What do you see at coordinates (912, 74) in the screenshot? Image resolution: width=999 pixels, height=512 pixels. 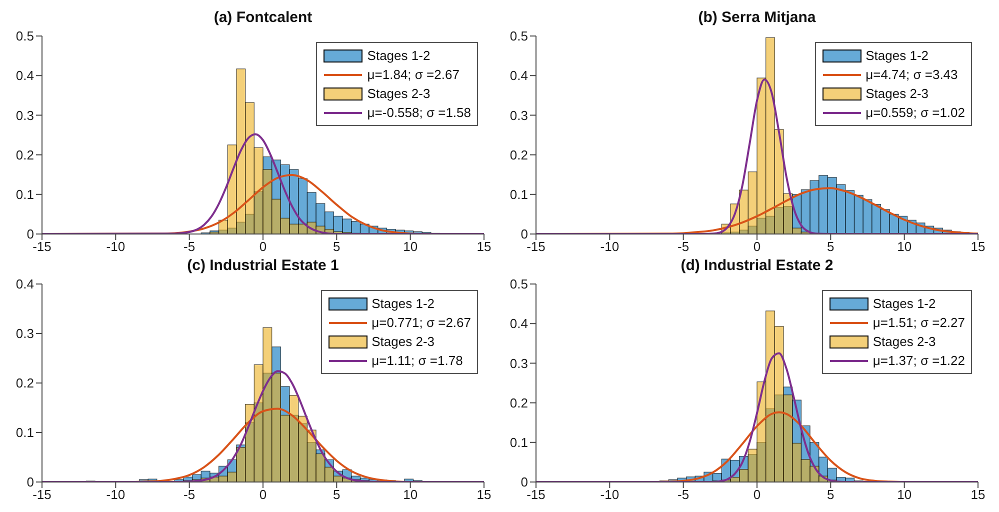 I see `legend-label: μ=4.74; σ =3.43` at bounding box center [912, 74].